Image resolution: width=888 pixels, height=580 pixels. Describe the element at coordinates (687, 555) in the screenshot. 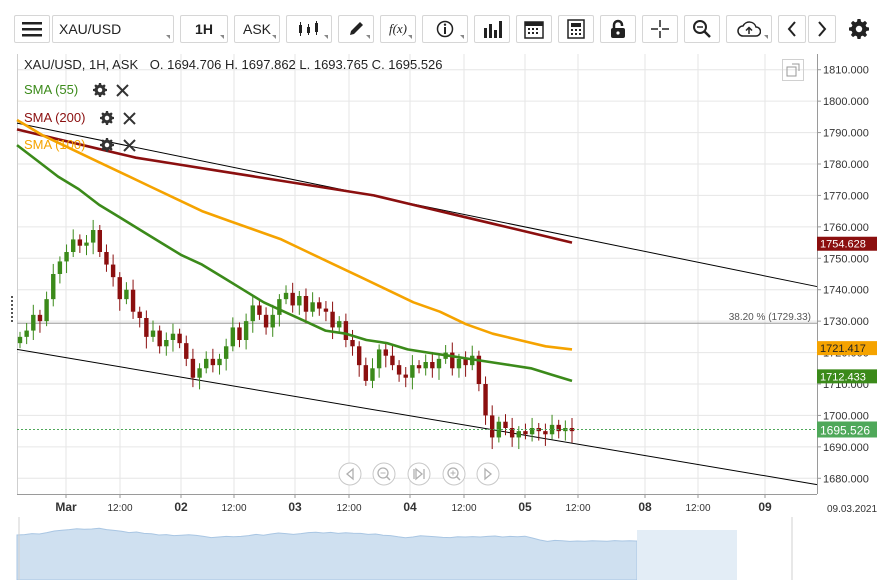

I see `navigator-tail` at that location.